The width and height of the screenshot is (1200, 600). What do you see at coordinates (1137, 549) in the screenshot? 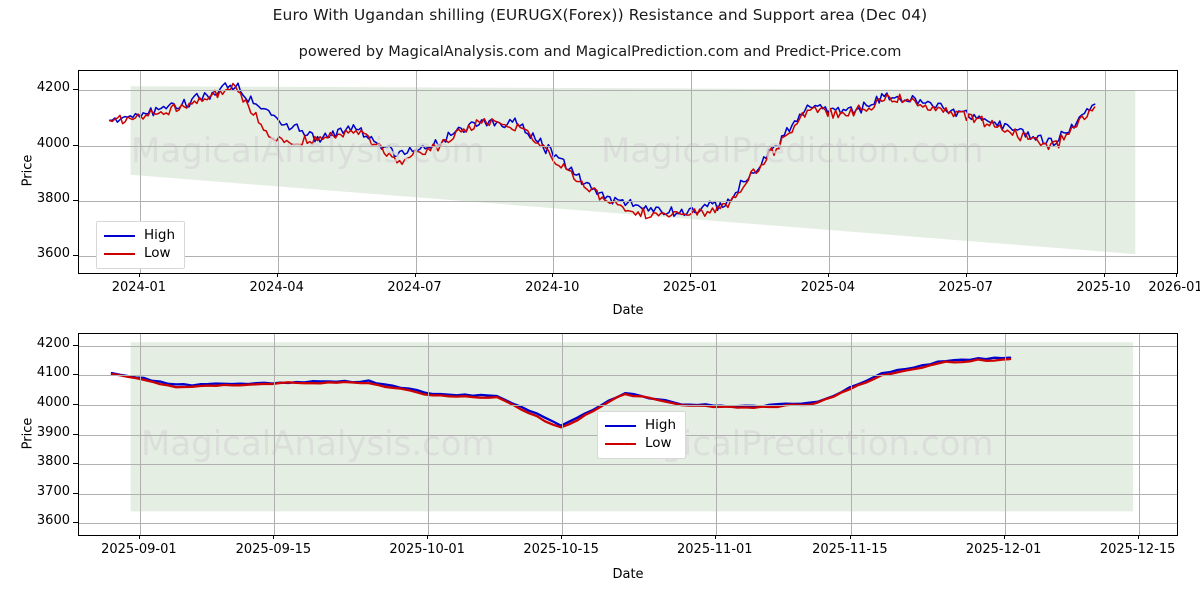
I see `x-tick-label: 2025-12-15` at bounding box center [1137, 549].